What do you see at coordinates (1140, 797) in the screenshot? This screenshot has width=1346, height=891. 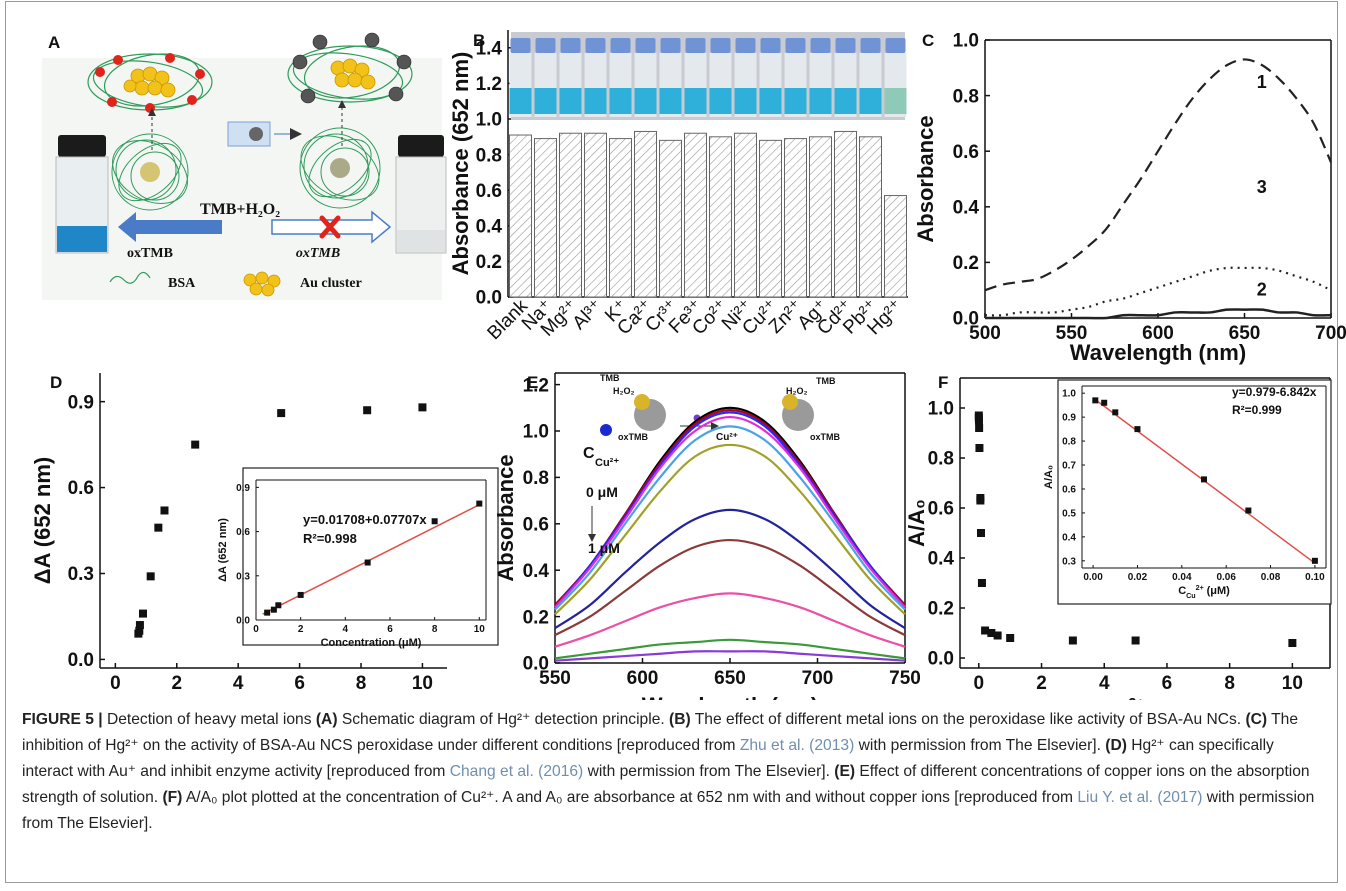 I see `citation-link: Liu Y. et al. (2017)` at bounding box center [1140, 797].